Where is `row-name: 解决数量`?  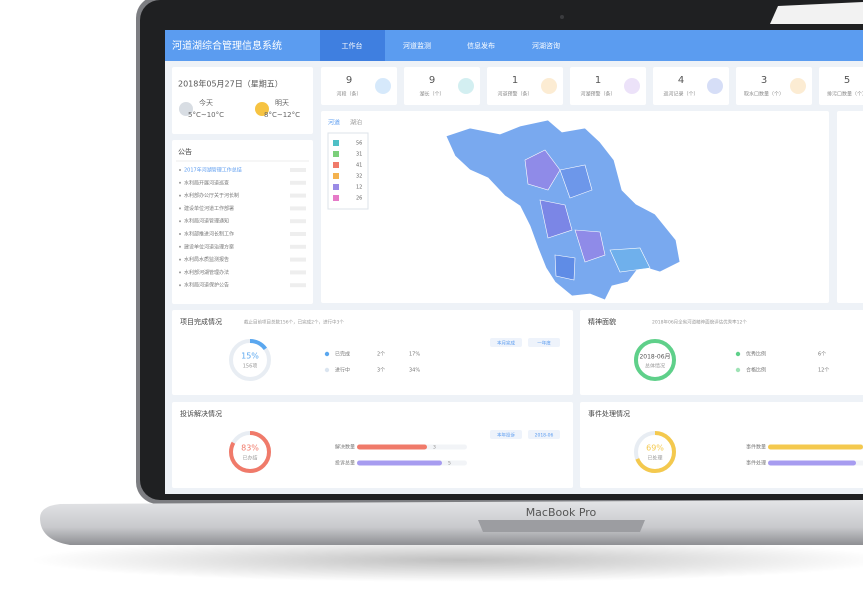
row-name: 解决数量 is located at coordinates (345, 447).